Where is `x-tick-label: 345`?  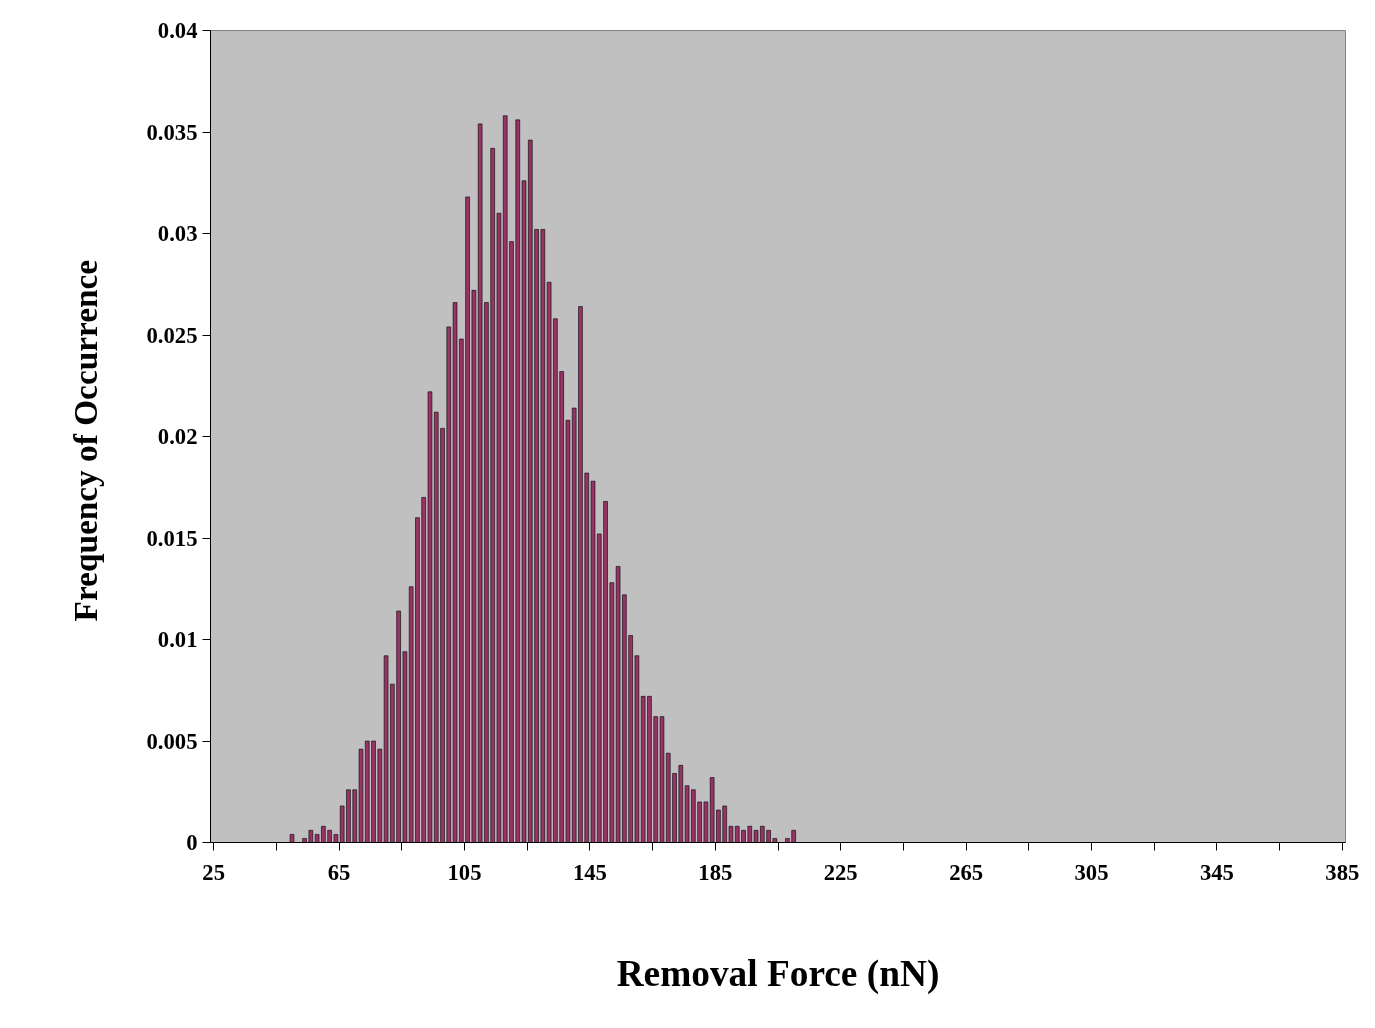
x-tick-label: 345 is located at coordinates (1216, 872).